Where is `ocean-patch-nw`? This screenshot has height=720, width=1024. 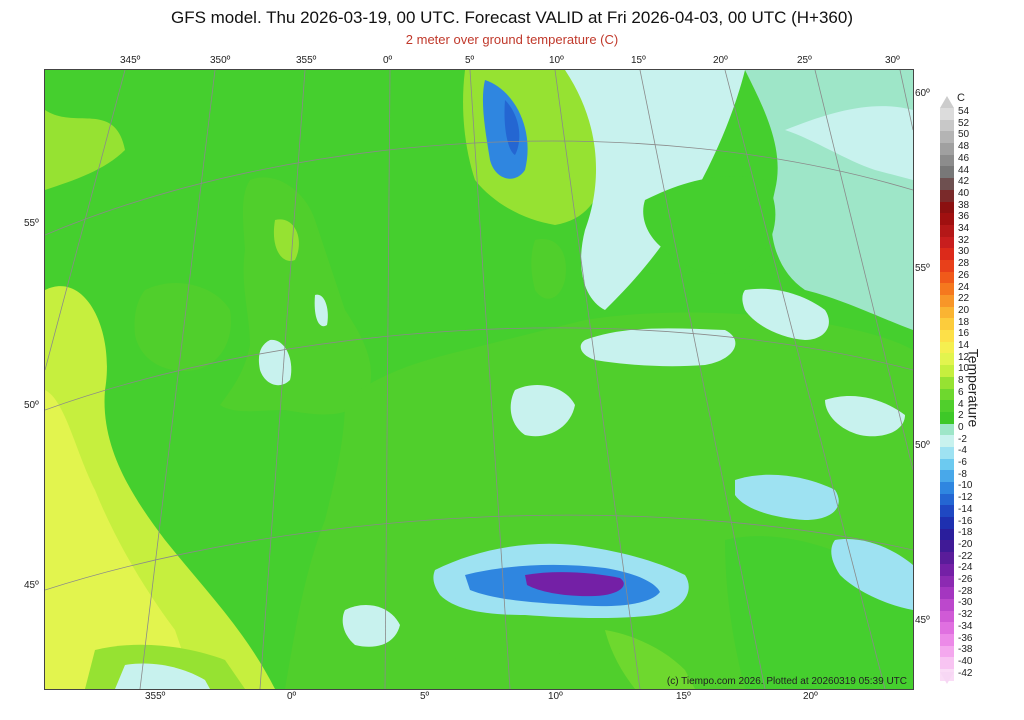 ocean-patch-nw is located at coordinates (85, 150).